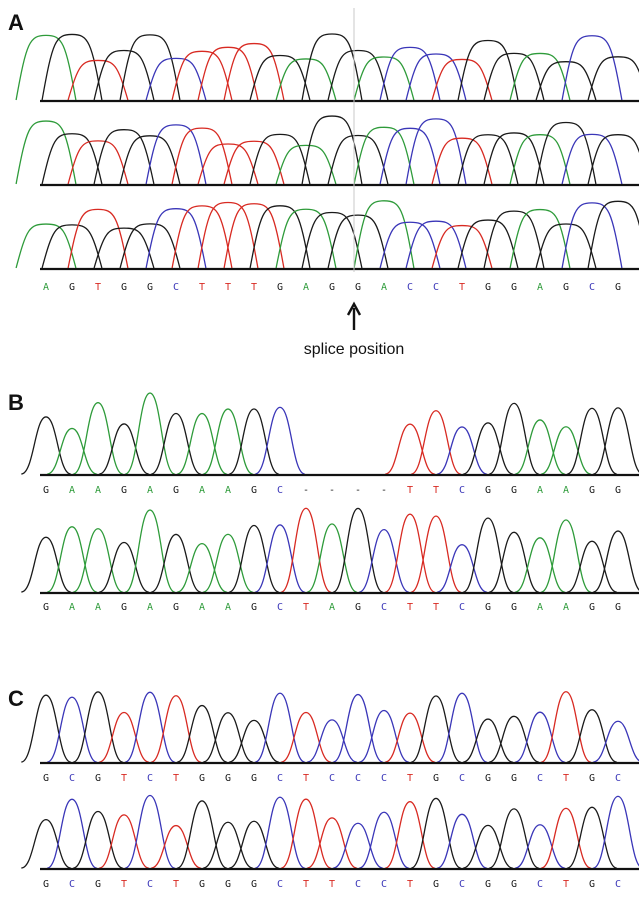 The height and width of the screenshot is (899, 639). Describe the element at coordinates (354, 349) in the screenshot. I see `splice-position-label: splice position` at that location.